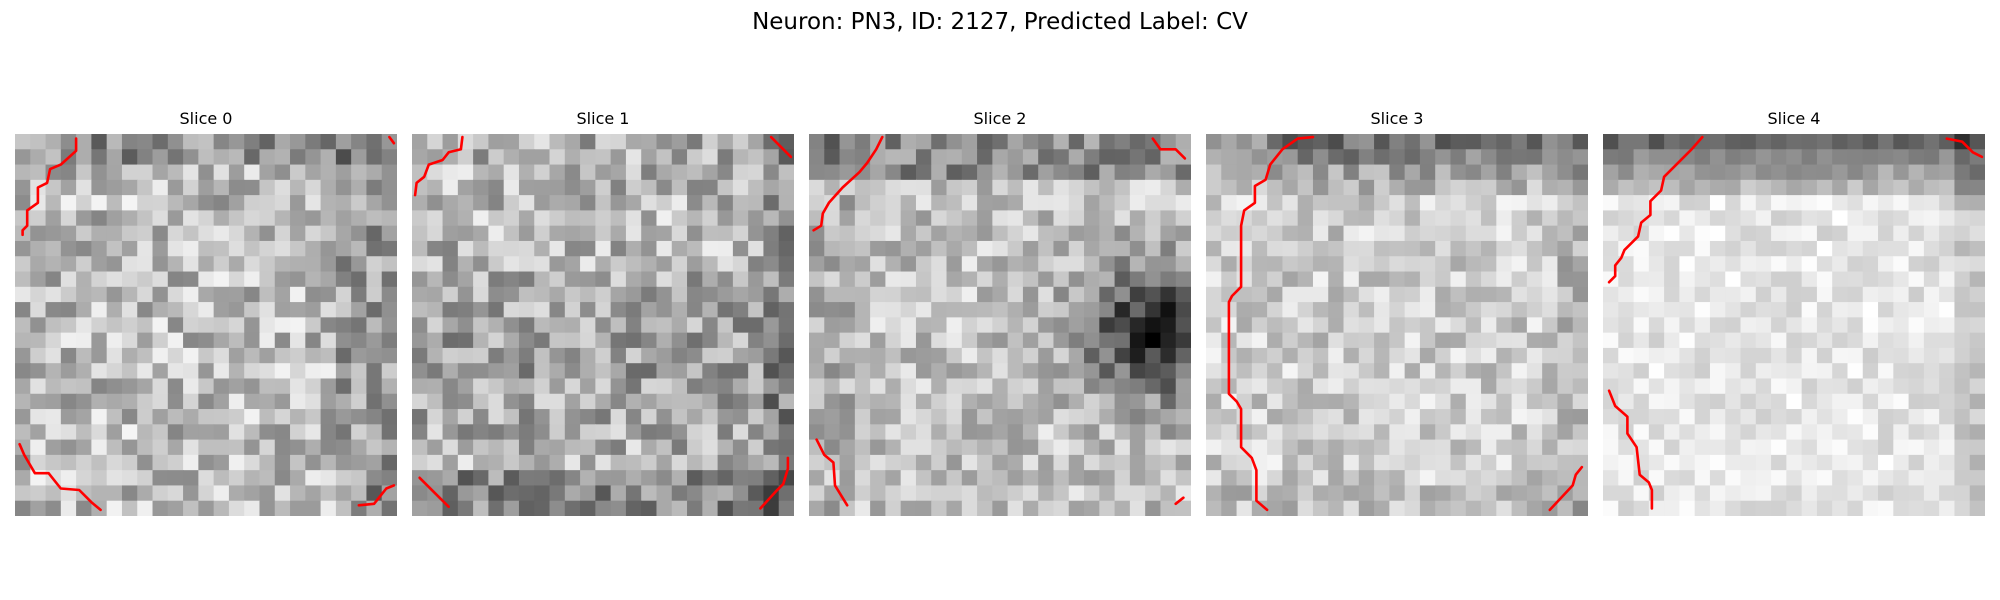  Describe the element at coordinates (1000, 119) in the screenshot. I see `slice-title-2: Slice 2` at that location.